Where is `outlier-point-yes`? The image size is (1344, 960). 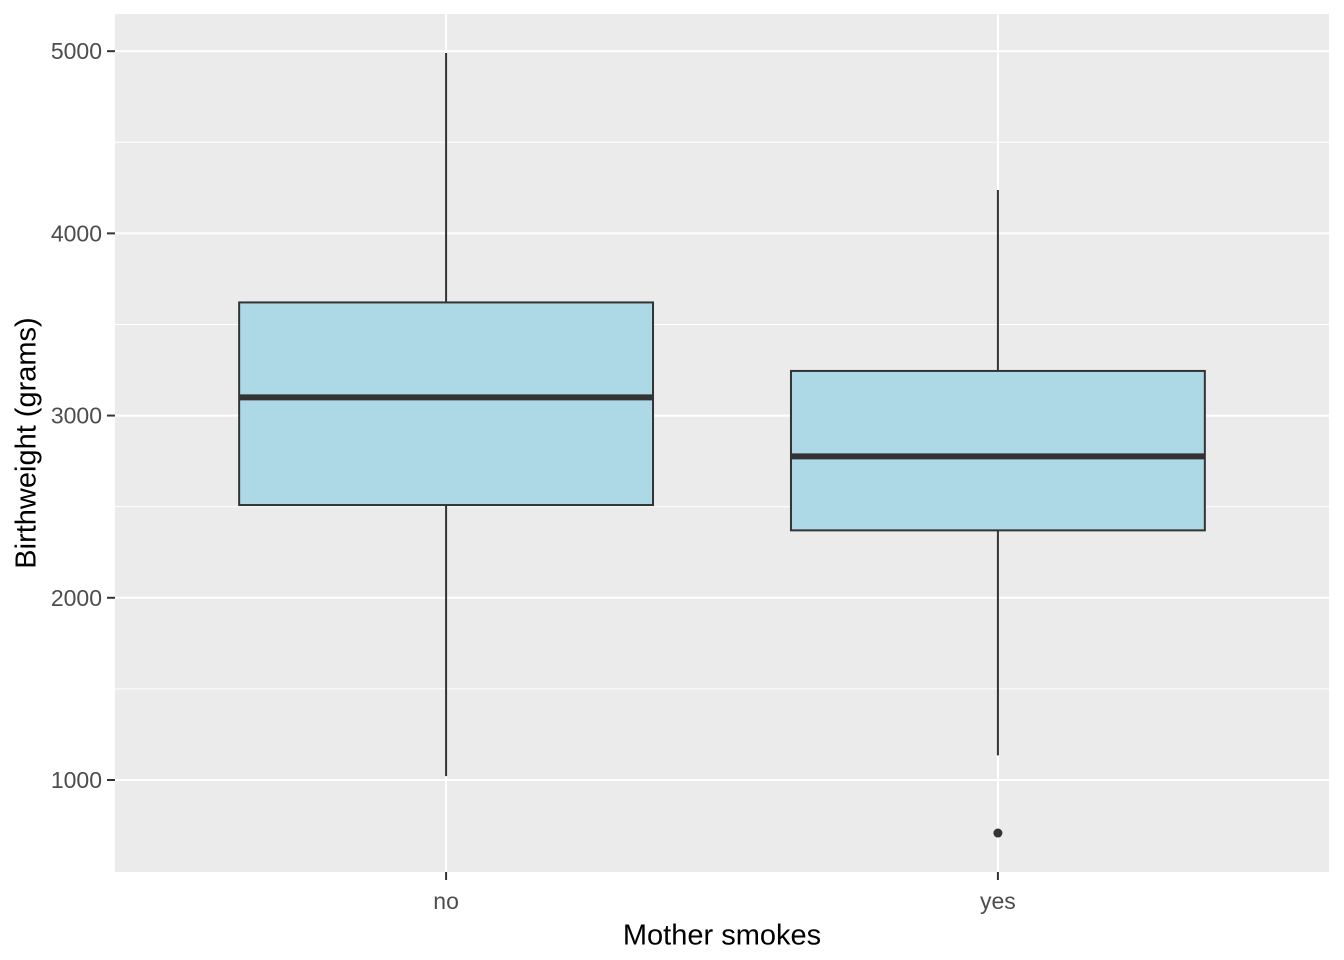 outlier-point-yes is located at coordinates (998, 833).